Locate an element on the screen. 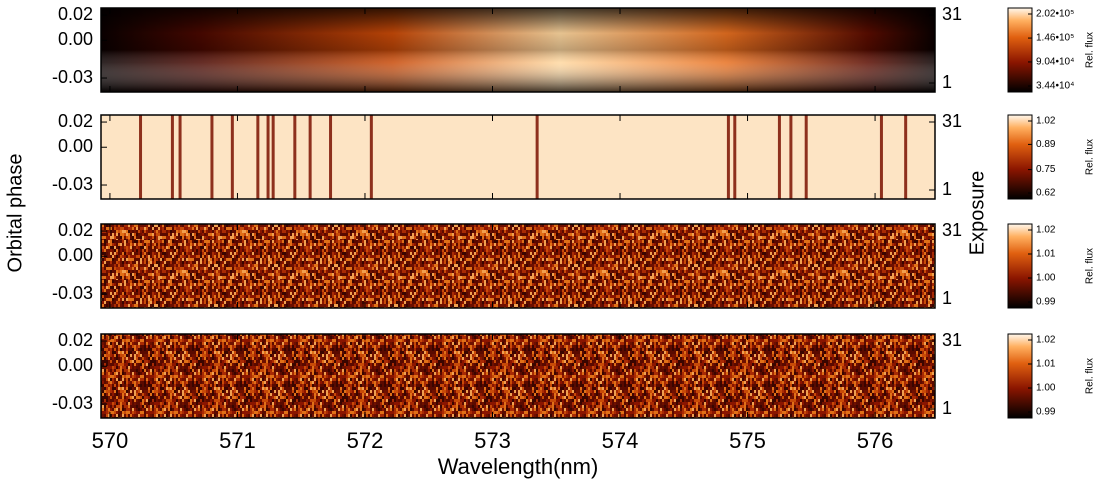 The width and height of the screenshot is (1104, 489). x-tick-label: 576 is located at coordinates (875, 440).